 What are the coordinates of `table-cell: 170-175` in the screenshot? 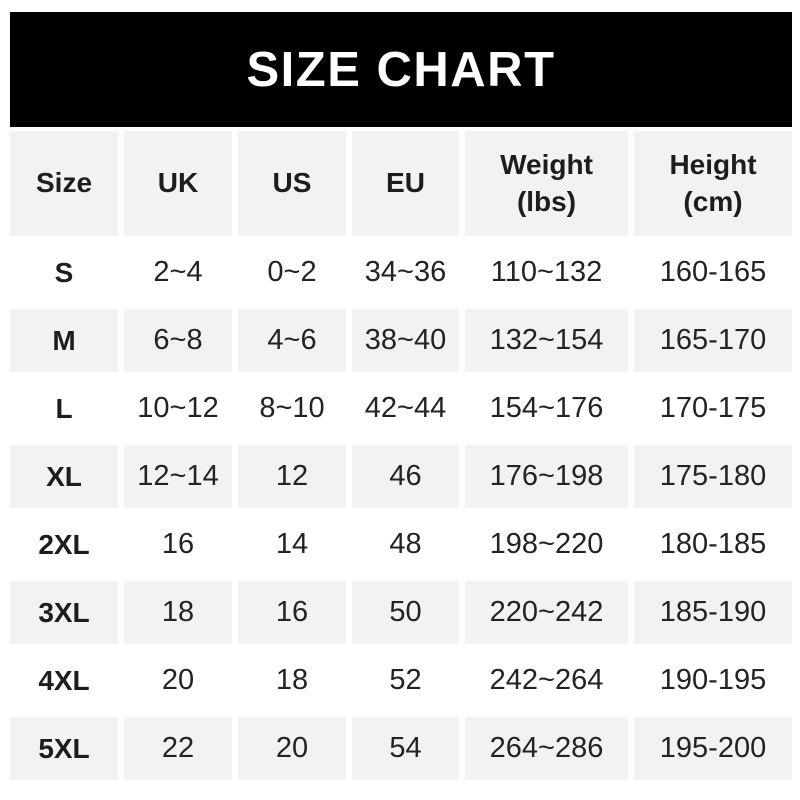 It's located at (713, 408).